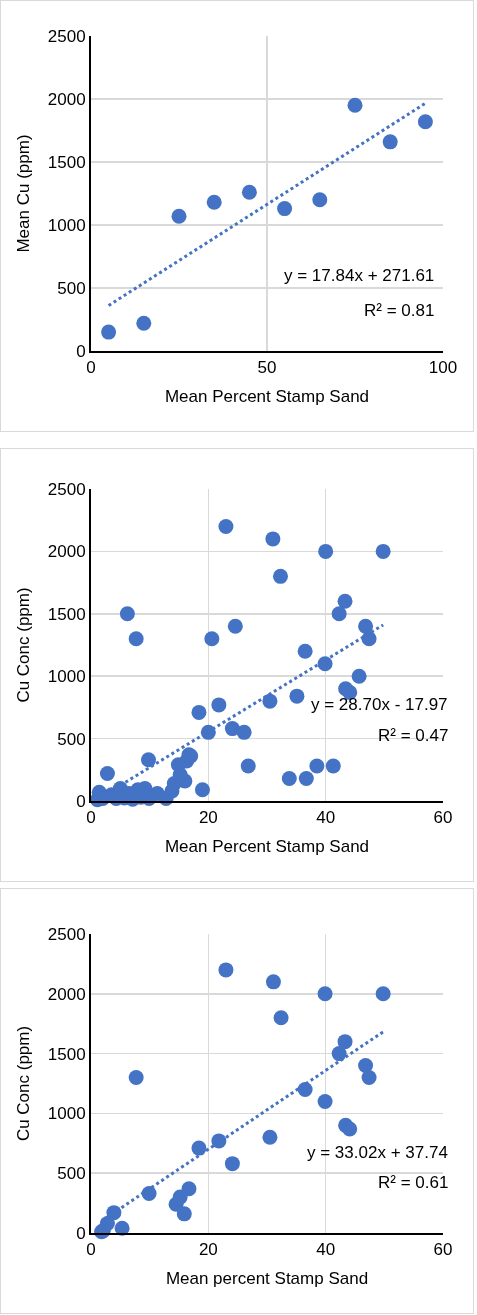 The height and width of the screenshot is (1315, 477). I want to click on x-tick-label: 50, so click(267, 368).